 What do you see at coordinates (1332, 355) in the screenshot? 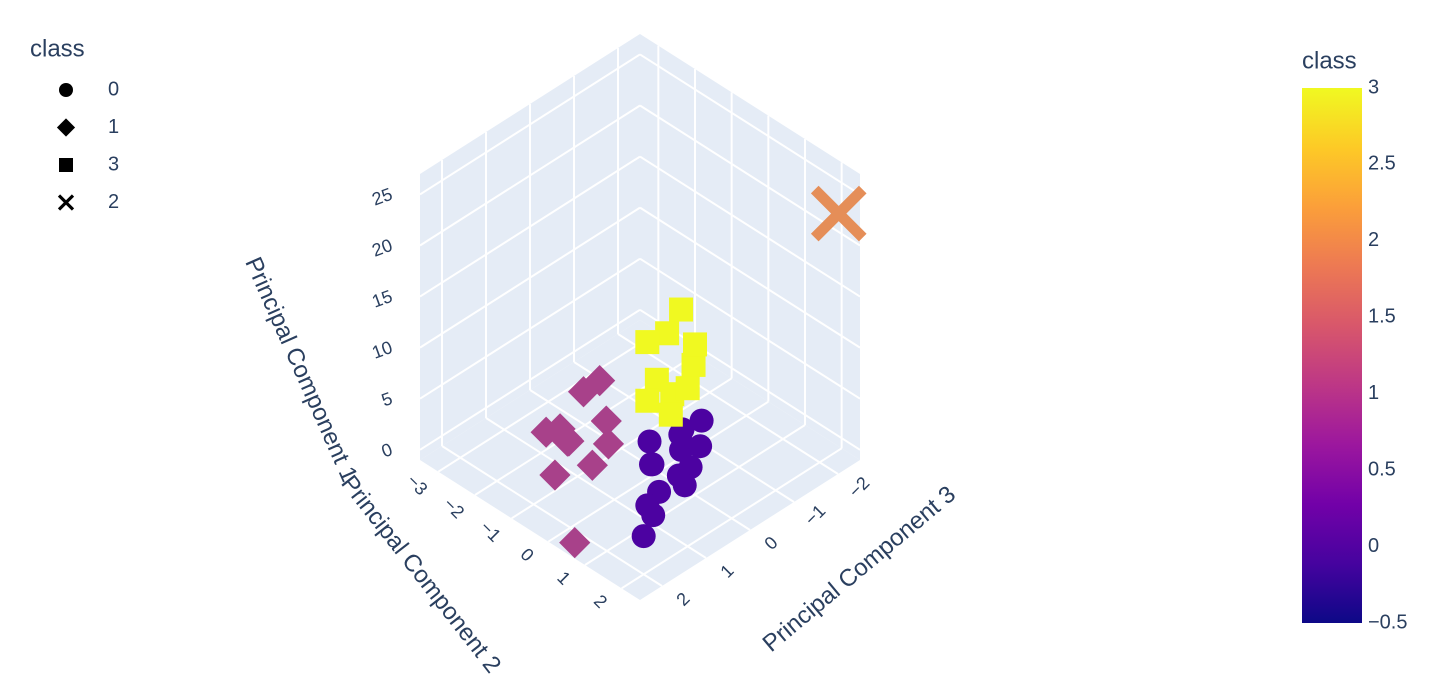
I see `colorbar` at bounding box center [1332, 355].